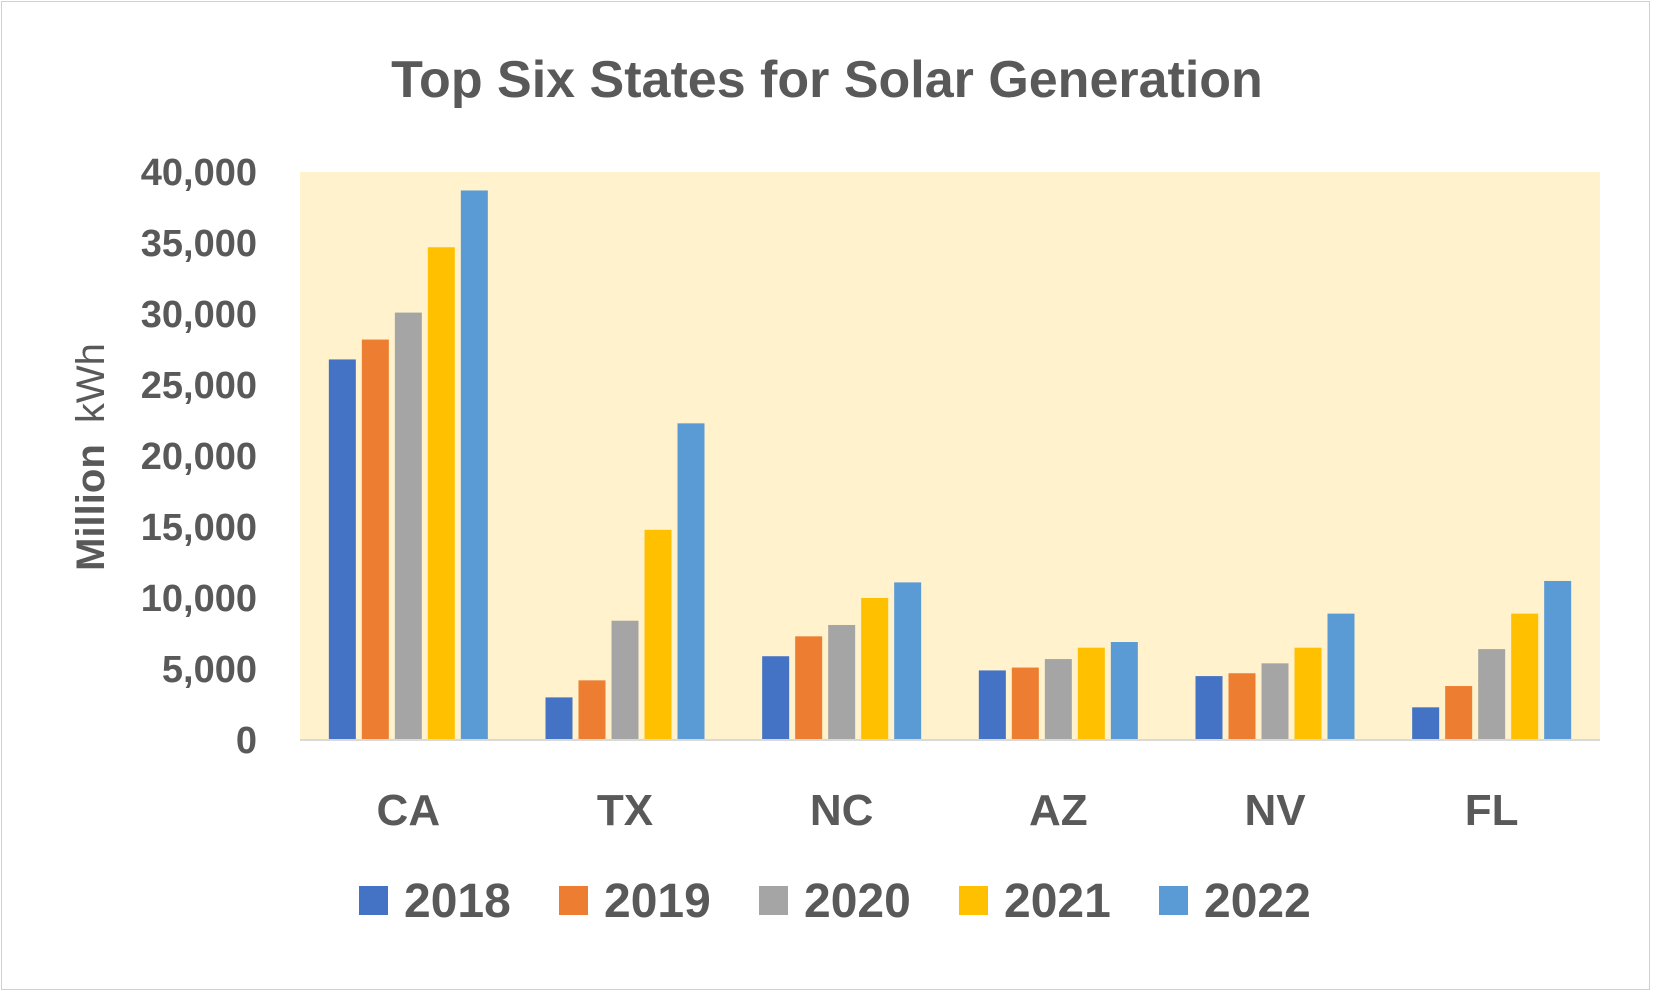 The height and width of the screenshot is (993, 1653). Describe the element at coordinates (373, 900) in the screenshot. I see `legend-swatch-2018` at that location.